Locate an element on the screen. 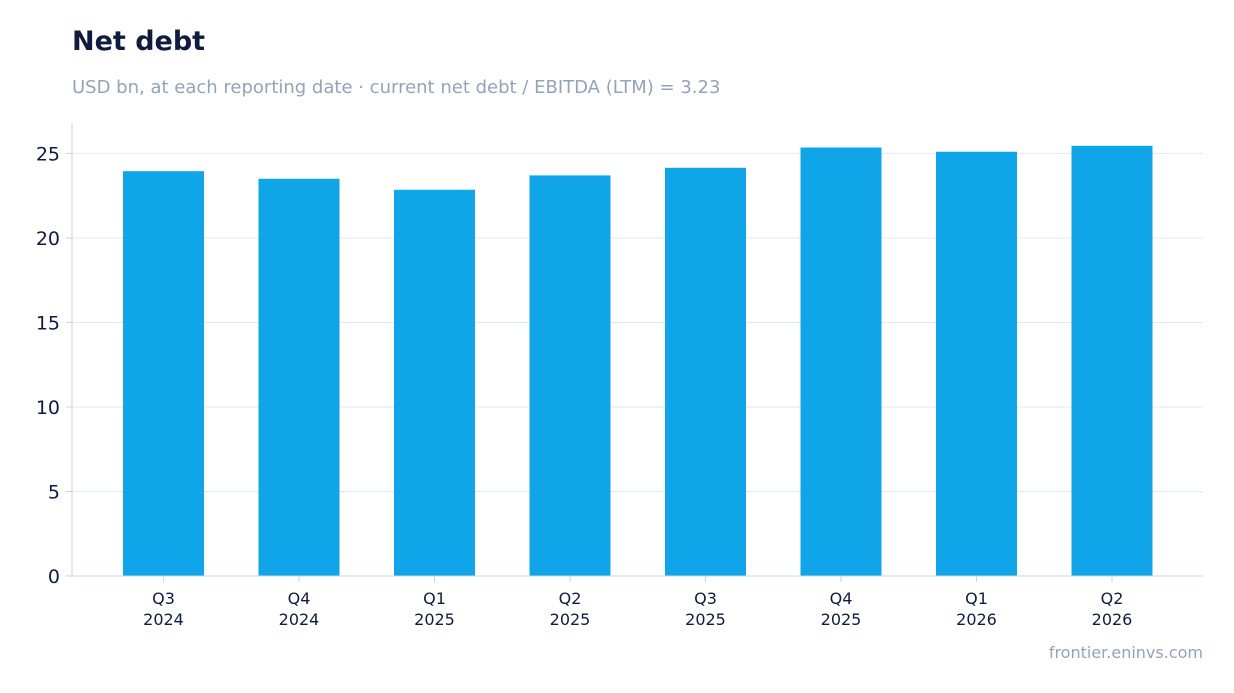  y-tick-label: 25 is located at coordinates (48, 154).